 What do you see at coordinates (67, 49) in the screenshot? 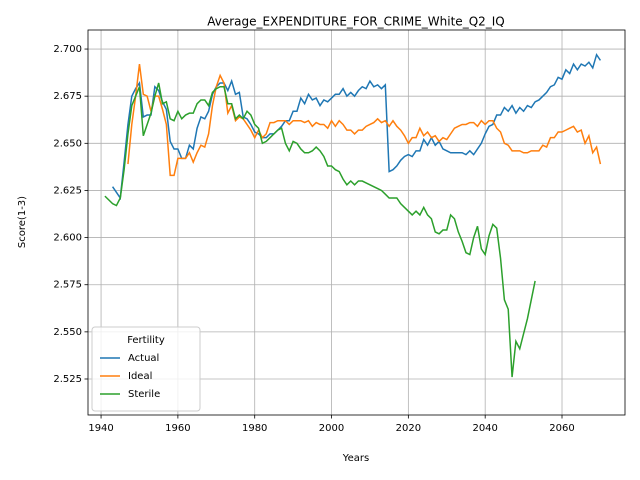
I see `y-tick-label: 2.700` at bounding box center [67, 49].